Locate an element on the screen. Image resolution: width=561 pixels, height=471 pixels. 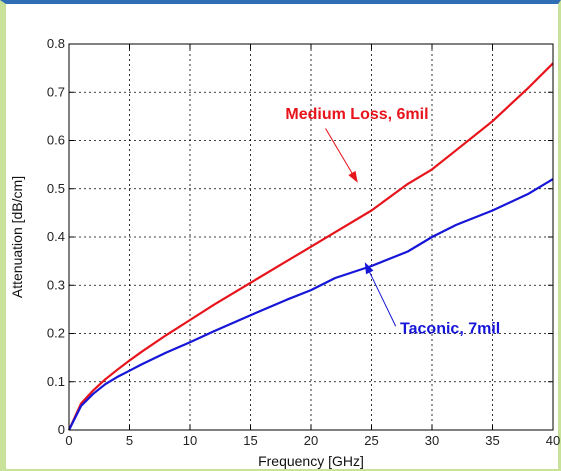
y-tick-label: 0.7 is located at coordinates (56, 91).